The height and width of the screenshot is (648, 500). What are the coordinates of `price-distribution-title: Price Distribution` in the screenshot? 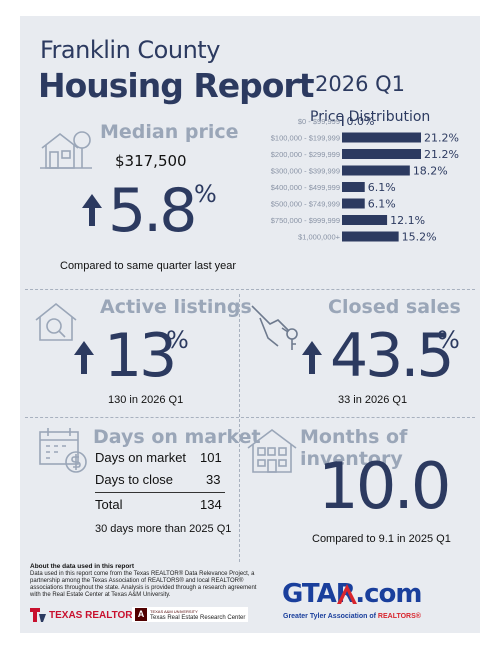 It's located at (370, 117).